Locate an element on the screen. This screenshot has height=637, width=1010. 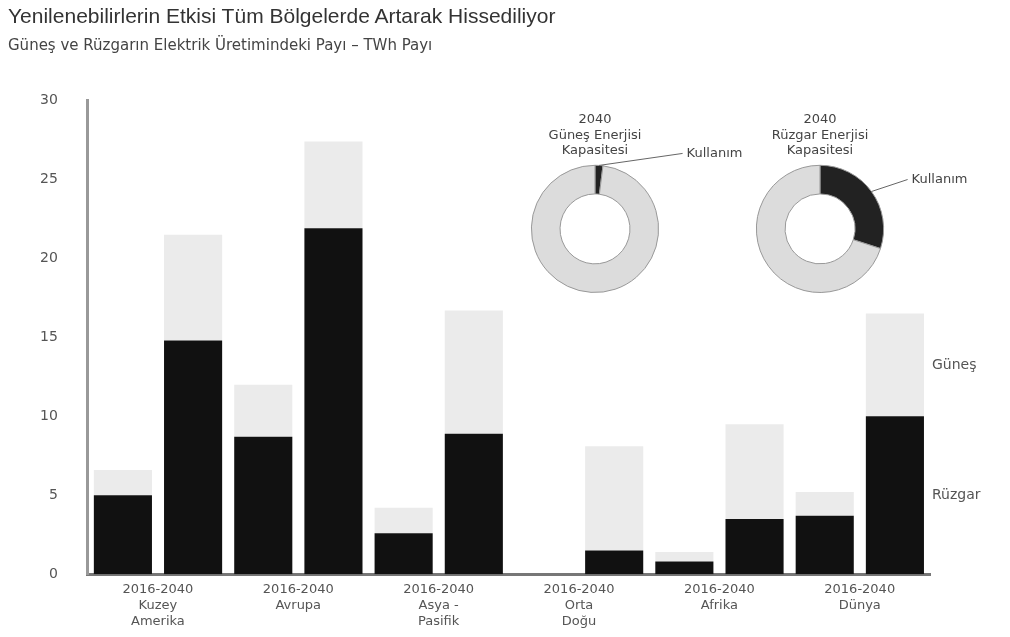
x-tick-label: 2016-2040 Kuzey Amerika is located at coordinates (158, 604).